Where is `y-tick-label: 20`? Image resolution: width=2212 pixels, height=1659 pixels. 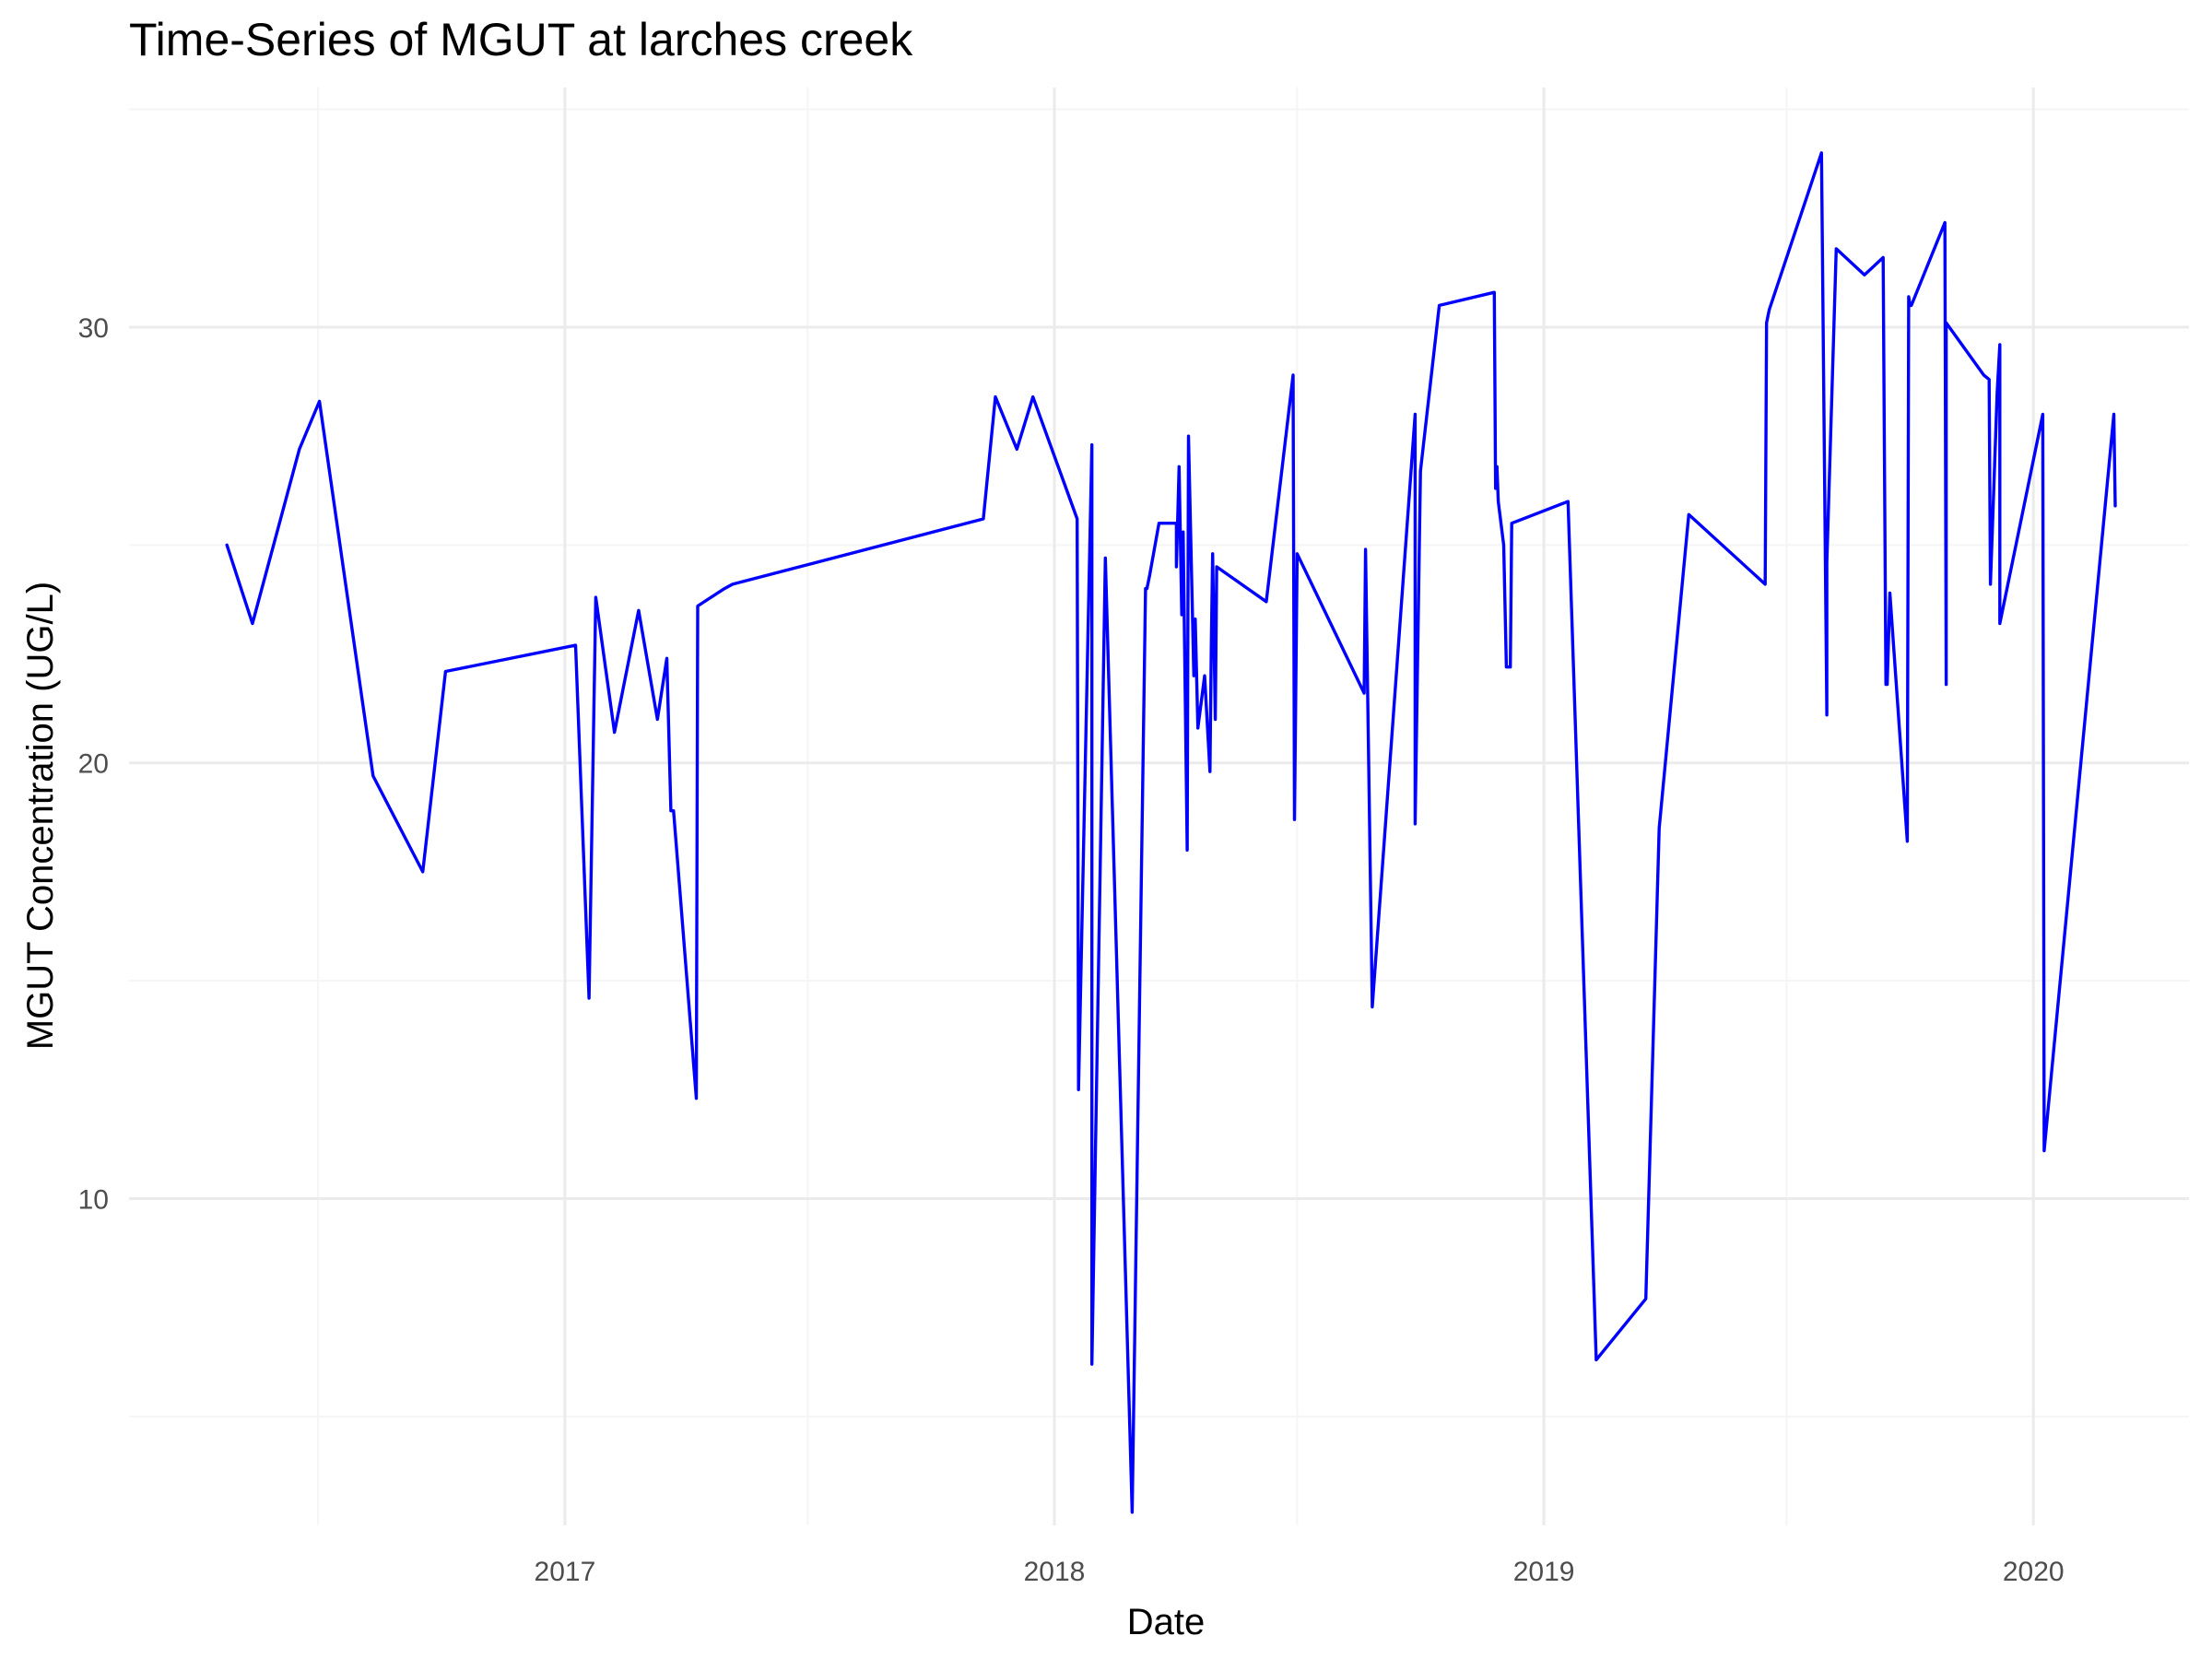
y-tick-label: 20 is located at coordinates (93, 764).